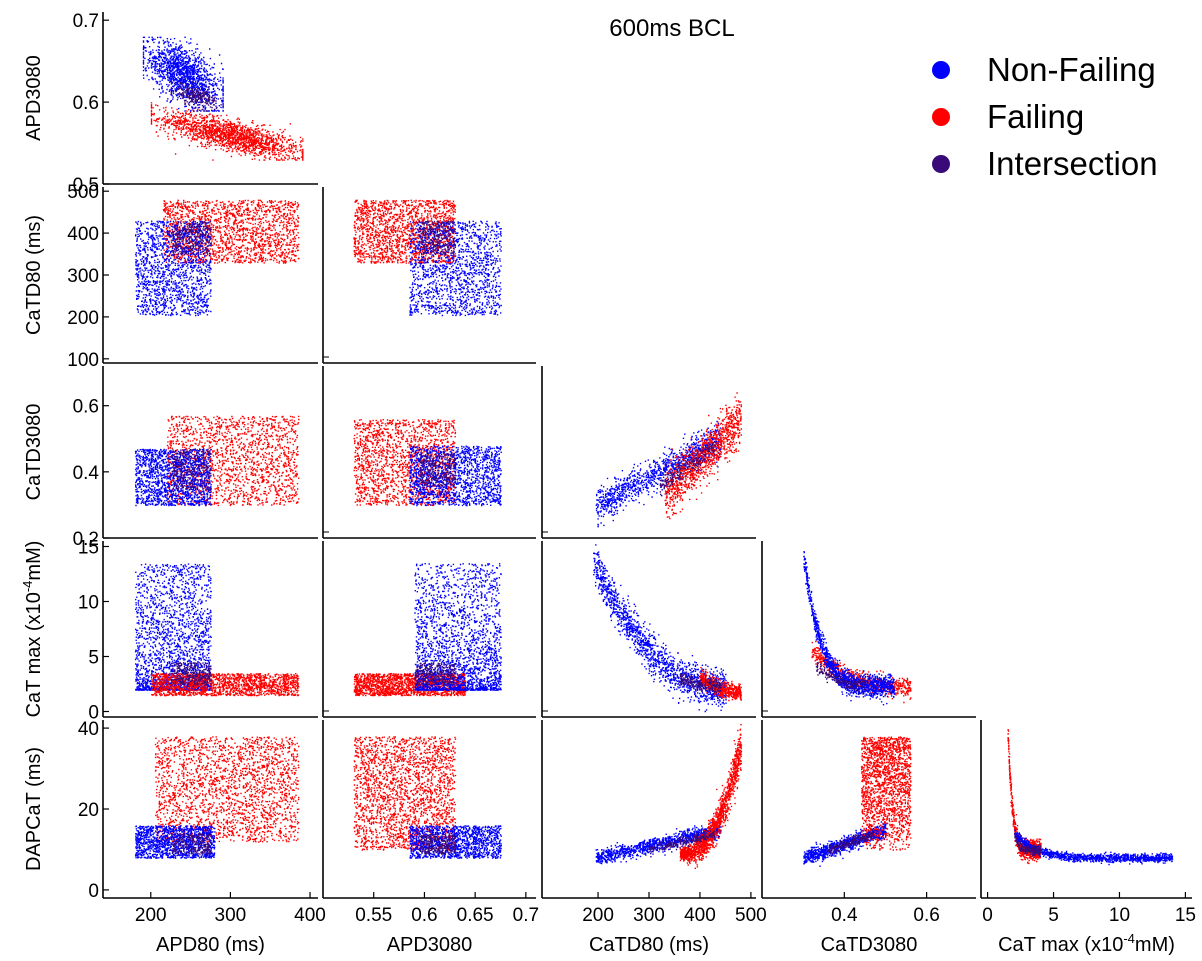 The width and height of the screenshot is (1202, 961). What do you see at coordinates (1185, 915) in the screenshot?
I see `x-tick-label: 15` at bounding box center [1185, 915].